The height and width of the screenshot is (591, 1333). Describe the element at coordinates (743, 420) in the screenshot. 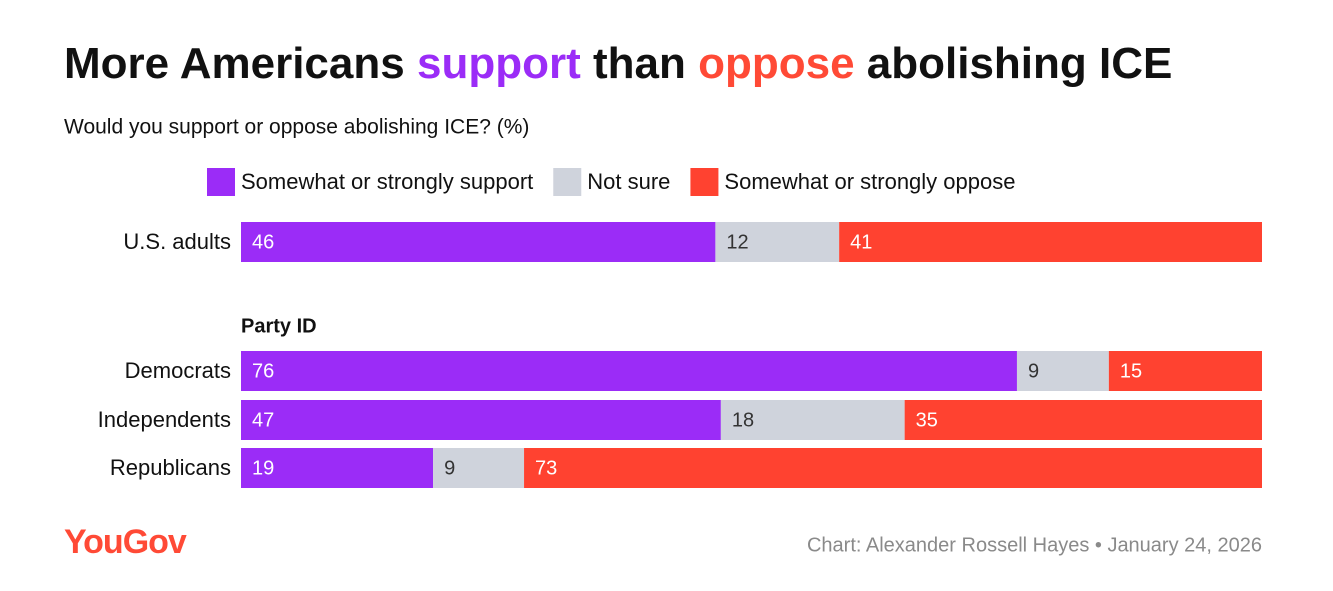

I see `value-label: 18` at that location.